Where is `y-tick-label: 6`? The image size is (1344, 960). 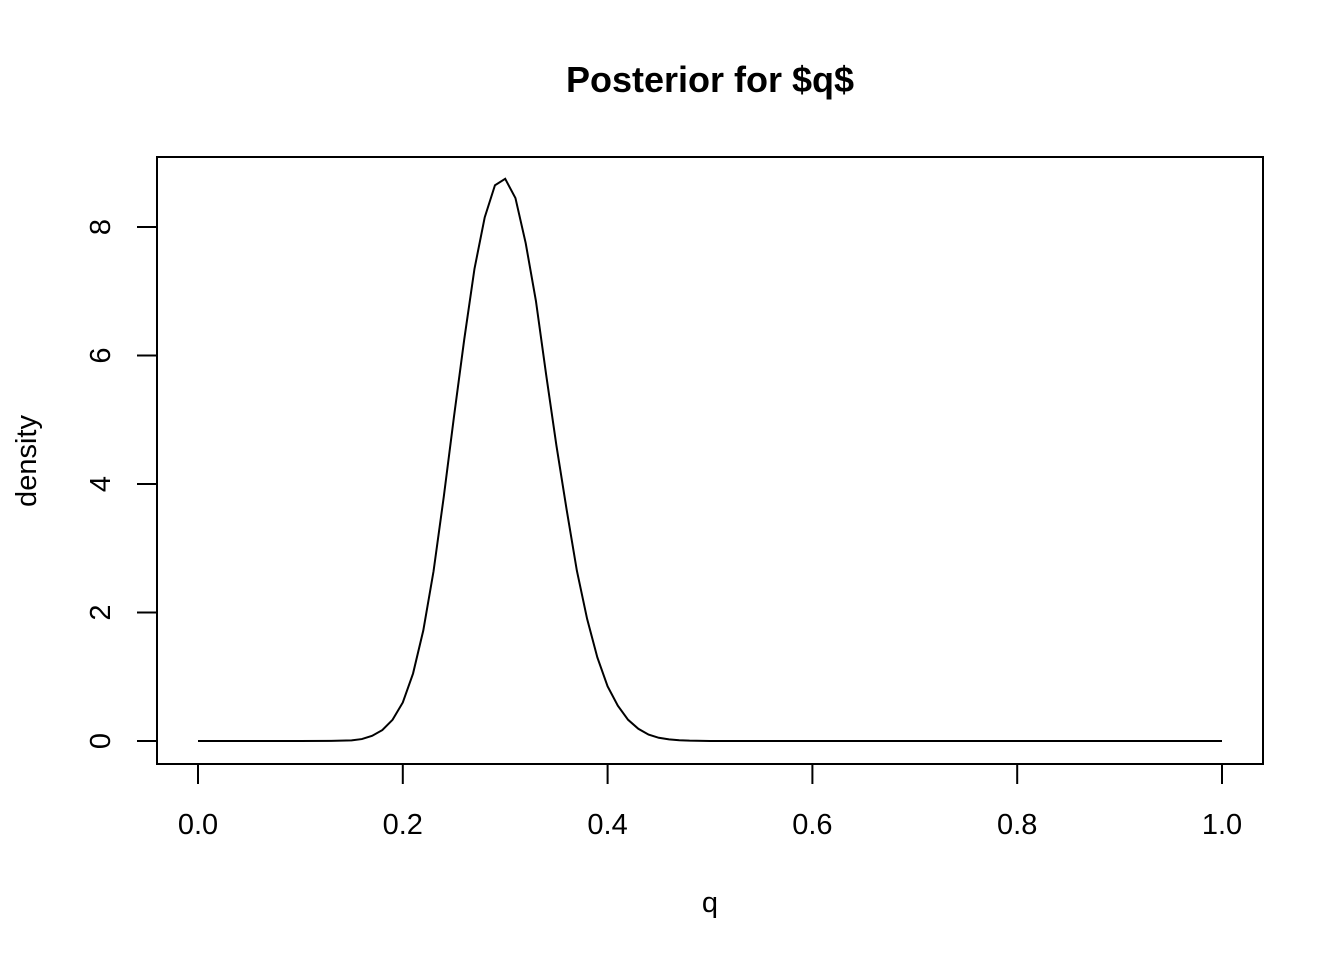 y-tick-label: 6 is located at coordinates (101, 355).